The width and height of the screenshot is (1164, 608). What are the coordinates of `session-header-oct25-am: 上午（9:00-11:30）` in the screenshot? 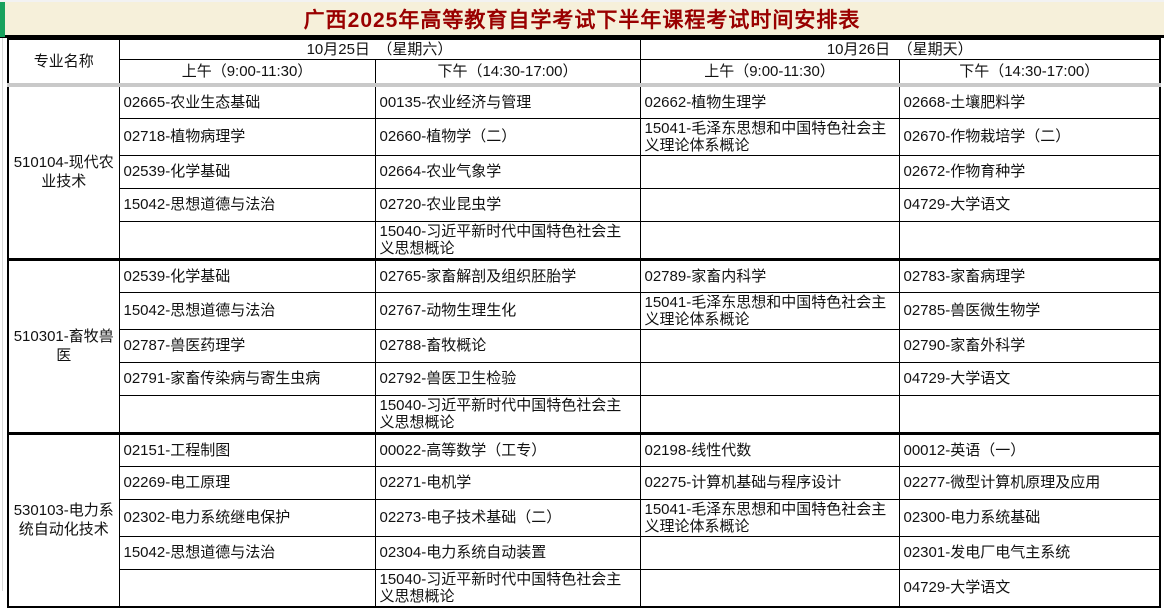 It's located at (247, 73).